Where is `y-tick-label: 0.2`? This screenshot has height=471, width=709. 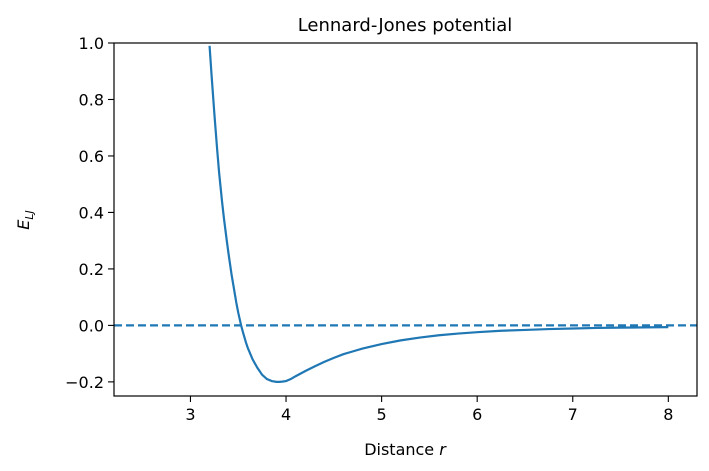 y-tick-label: 0.2 is located at coordinates (91, 269).